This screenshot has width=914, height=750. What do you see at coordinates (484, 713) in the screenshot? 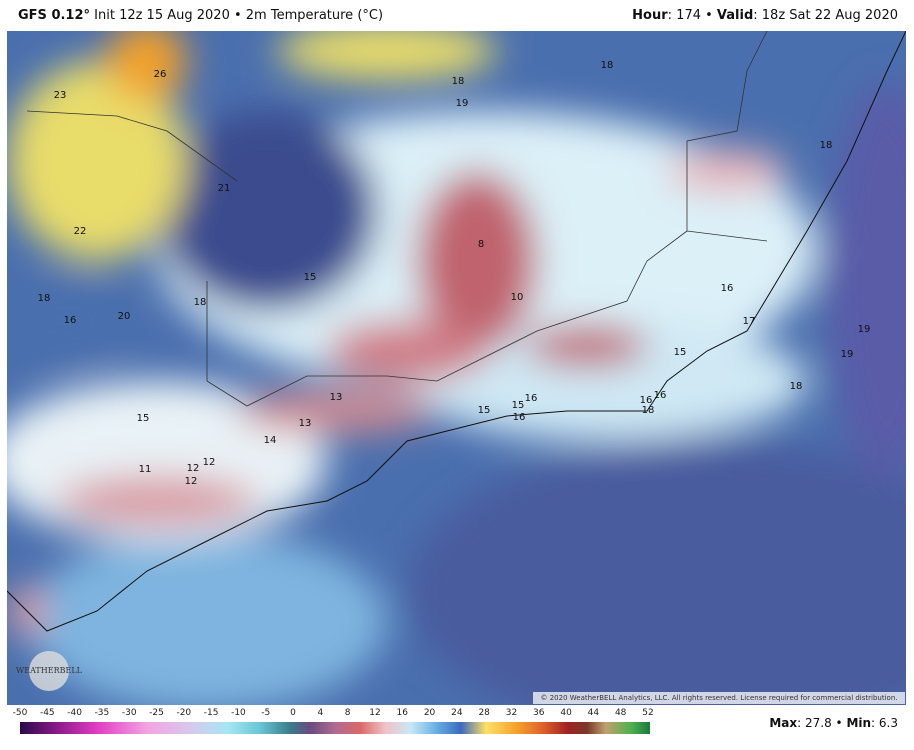
I see `colorbar-tick: 28` at bounding box center [484, 713].